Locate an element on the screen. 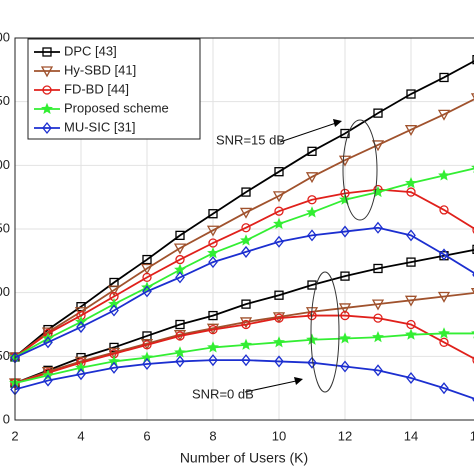 The width and height of the screenshot is (474, 474). series-line is located at coordinates (244, 379).